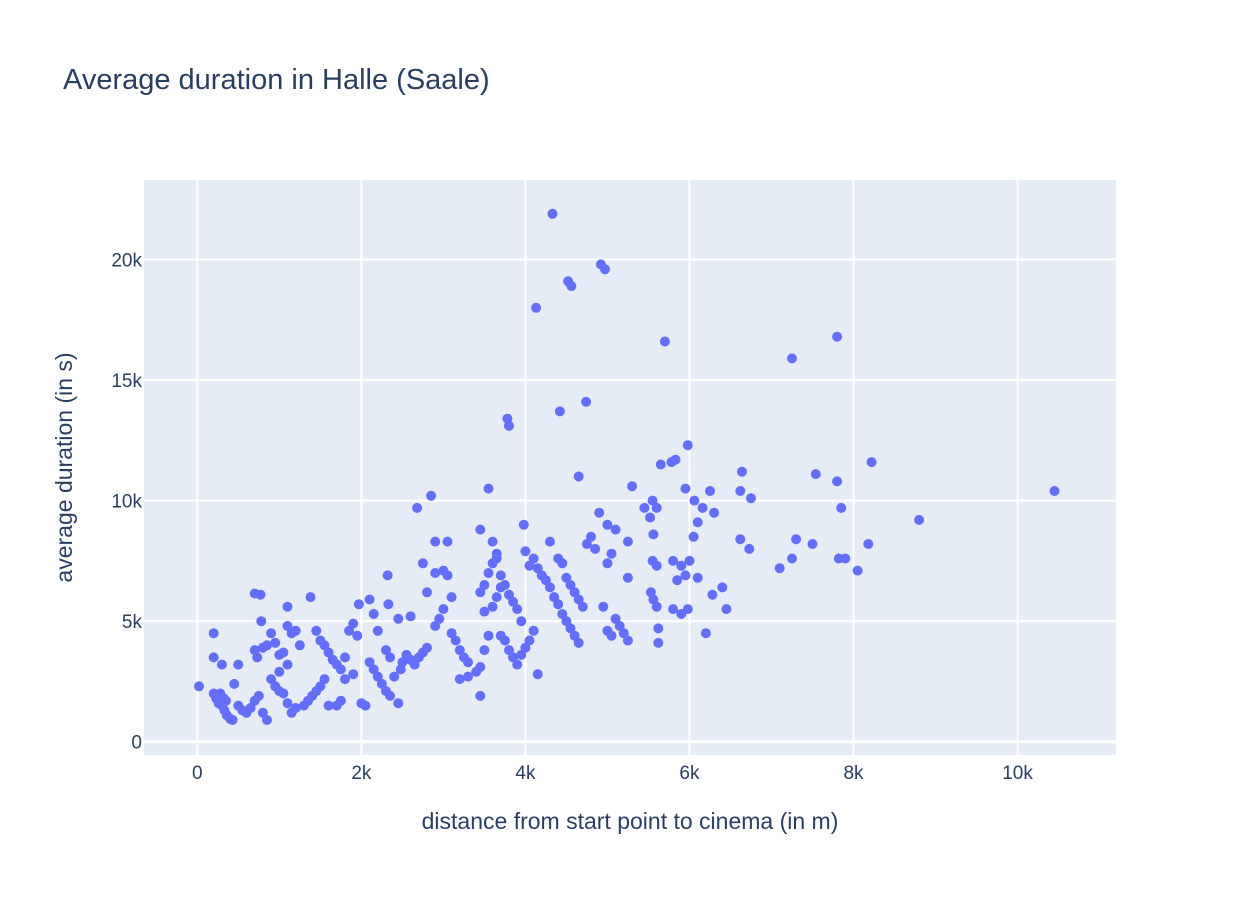  Describe the element at coordinates (197, 773) in the screenshot. I see `x-tick-label: 0` at that location.